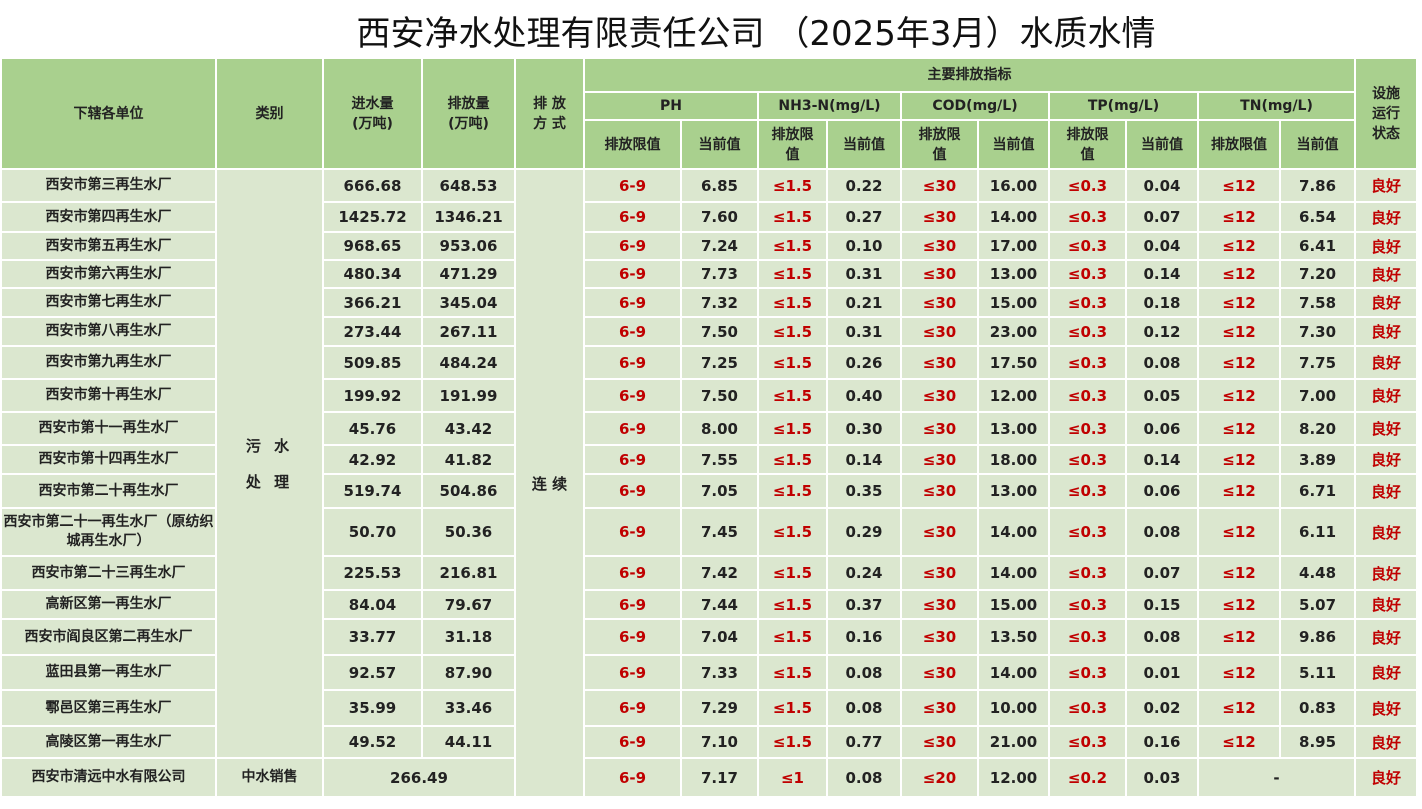 The height and width of the screenshot is (809, 1422). Describe the element at coordinates (1013, 144) in the screenshot. I see `header-cod-current: 当前值` at that location.